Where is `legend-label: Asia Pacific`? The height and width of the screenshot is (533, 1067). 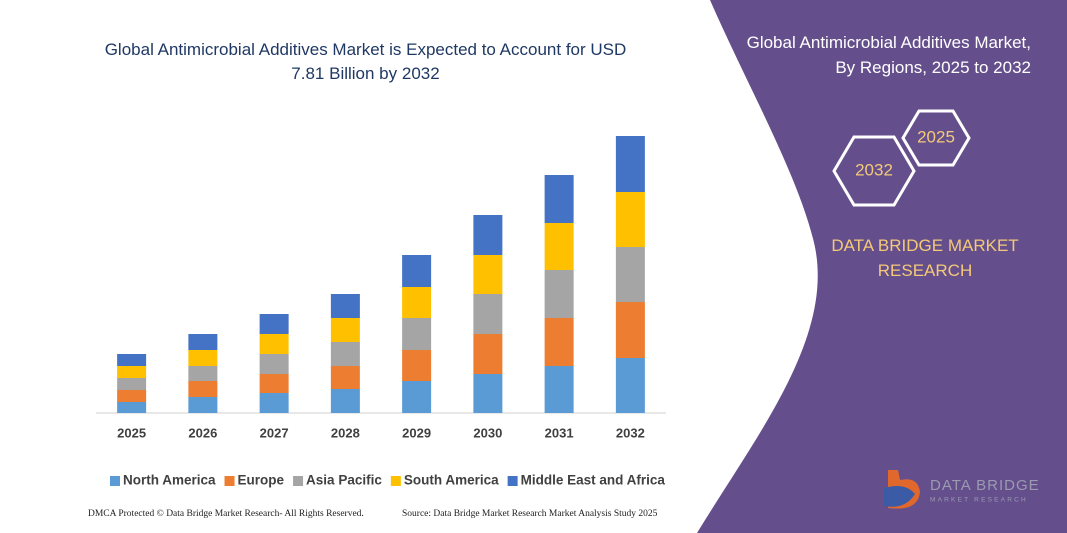
legend-label: Asia Pacific is located at coordinates (344, 480).